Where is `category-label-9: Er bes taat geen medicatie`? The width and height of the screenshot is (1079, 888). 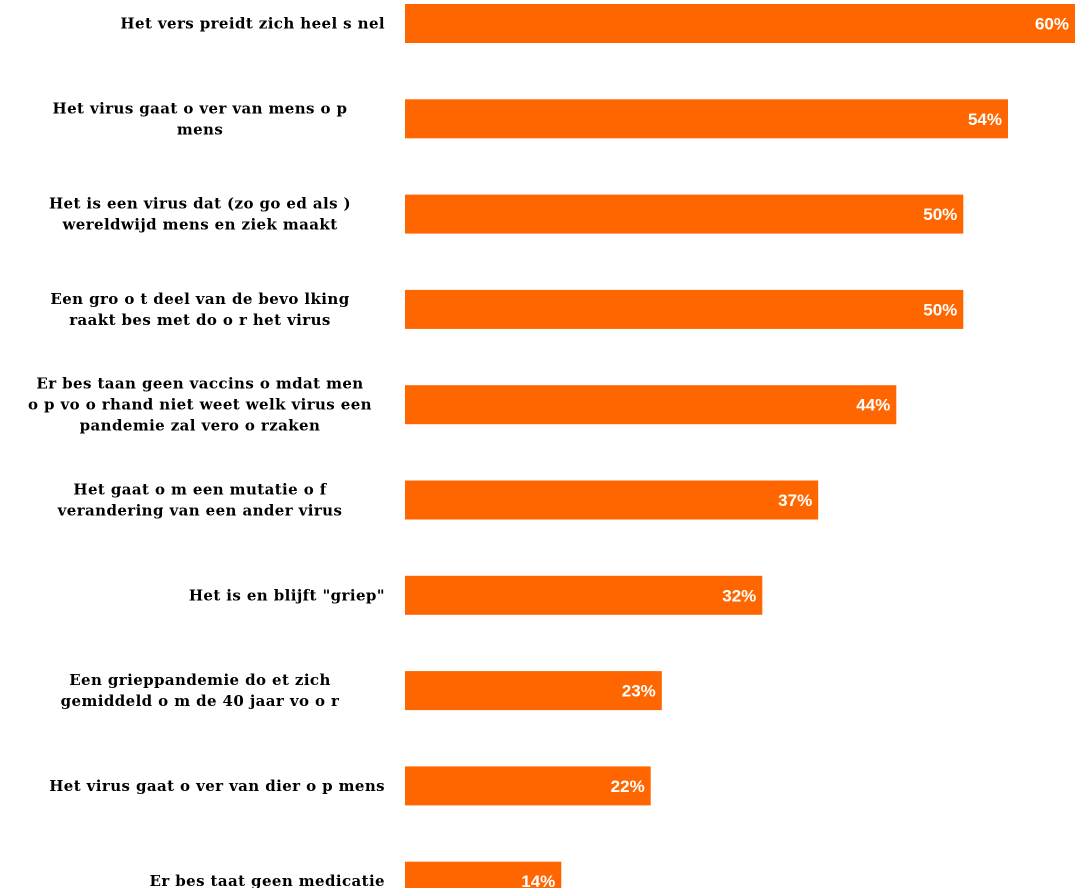 category-label-9: Er bes taat geen medicatie is located at coordinates (267, 880).